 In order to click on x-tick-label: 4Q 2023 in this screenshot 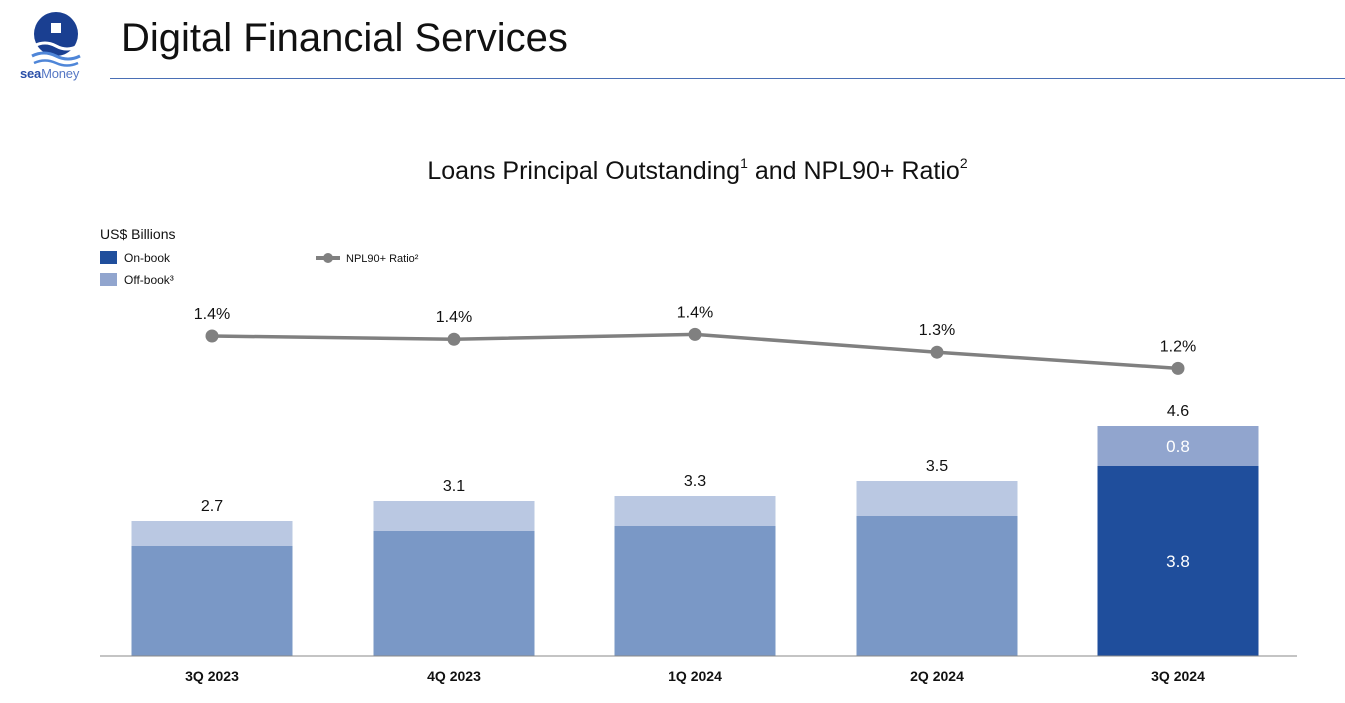, I will do `click(454, 676)`.